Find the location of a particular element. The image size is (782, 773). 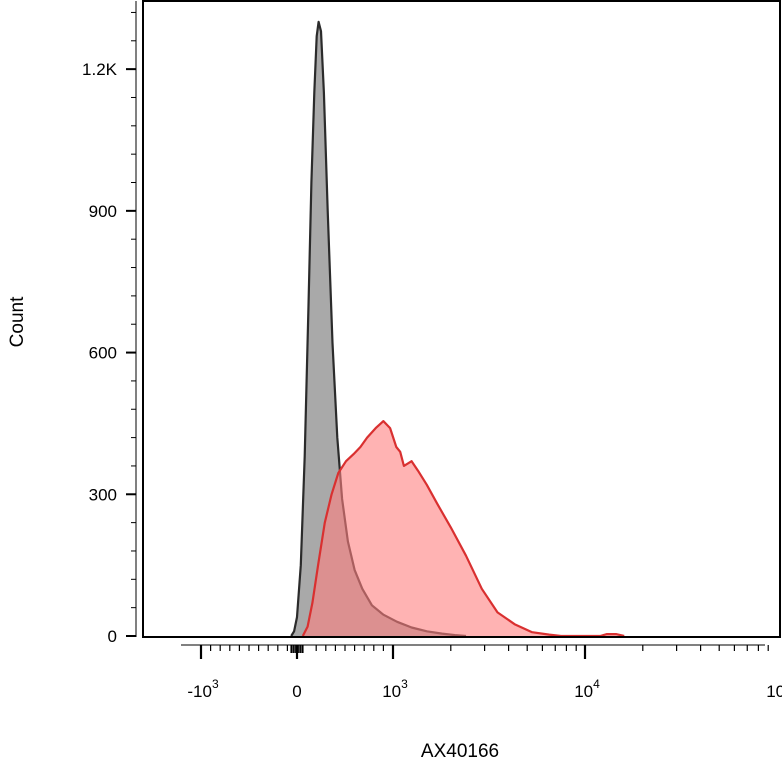

y-tick-label: 1.2K is located at coordinates (100, 69).